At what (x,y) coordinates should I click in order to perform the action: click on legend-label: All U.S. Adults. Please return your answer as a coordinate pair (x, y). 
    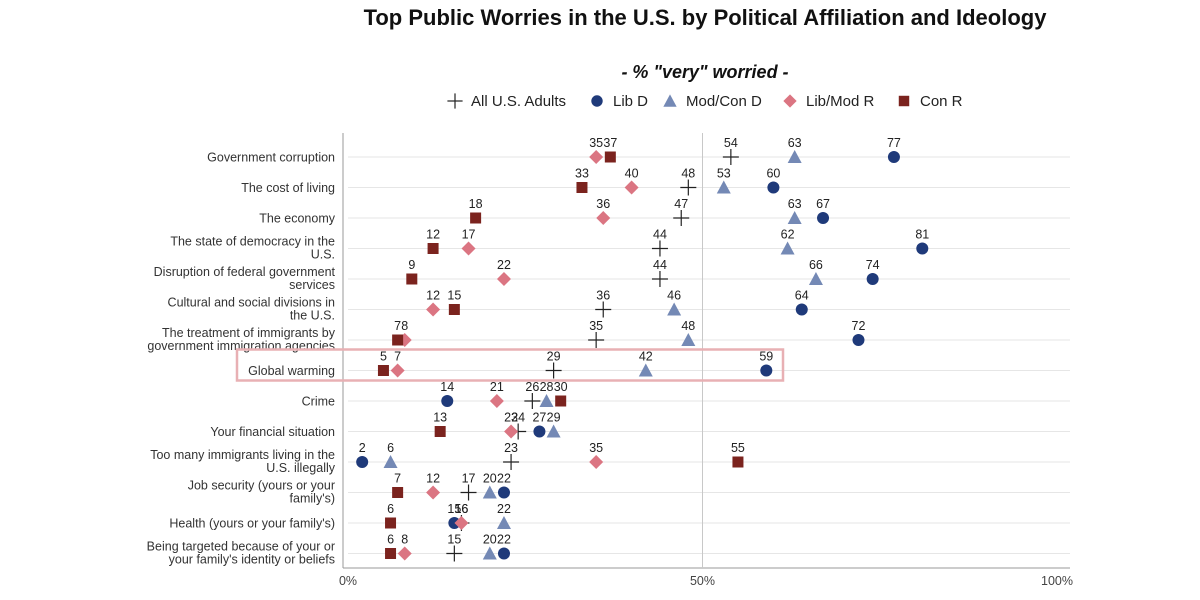
    Looking at the image, I should click on (519, 101).